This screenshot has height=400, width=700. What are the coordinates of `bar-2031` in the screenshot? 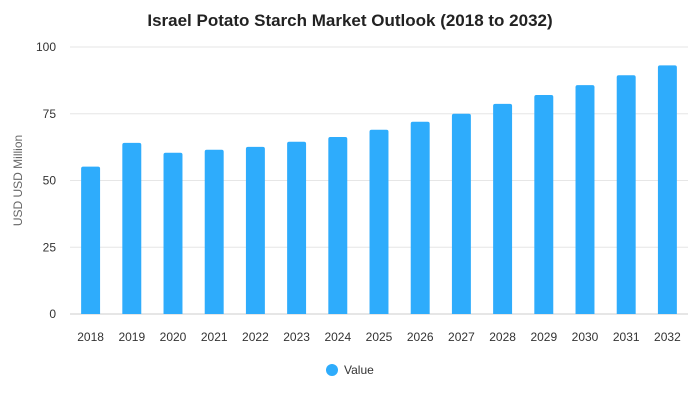 It's located at (626, 194).